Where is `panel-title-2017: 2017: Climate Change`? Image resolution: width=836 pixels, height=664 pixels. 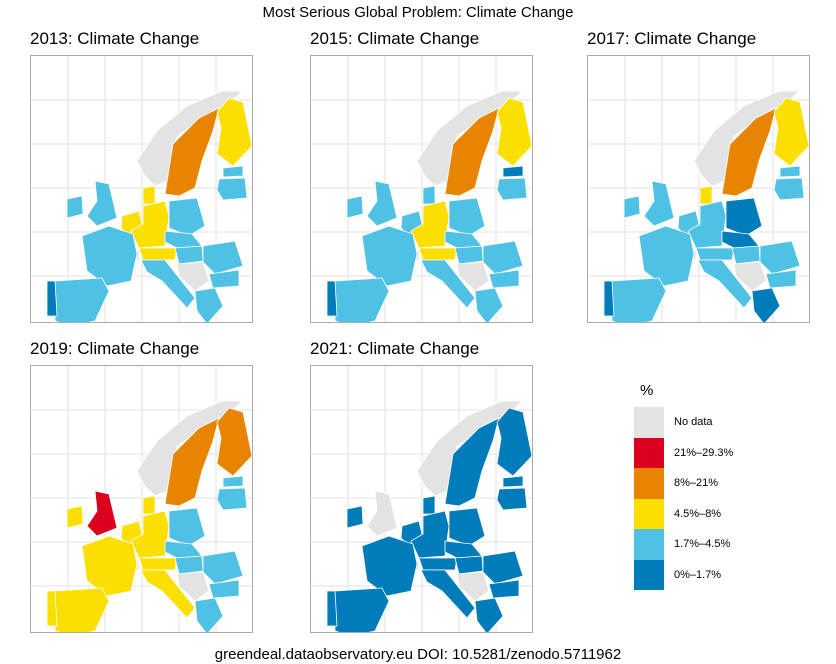
panel-title-2017: 2017: Climate Change is located at coordinates (672, 38).